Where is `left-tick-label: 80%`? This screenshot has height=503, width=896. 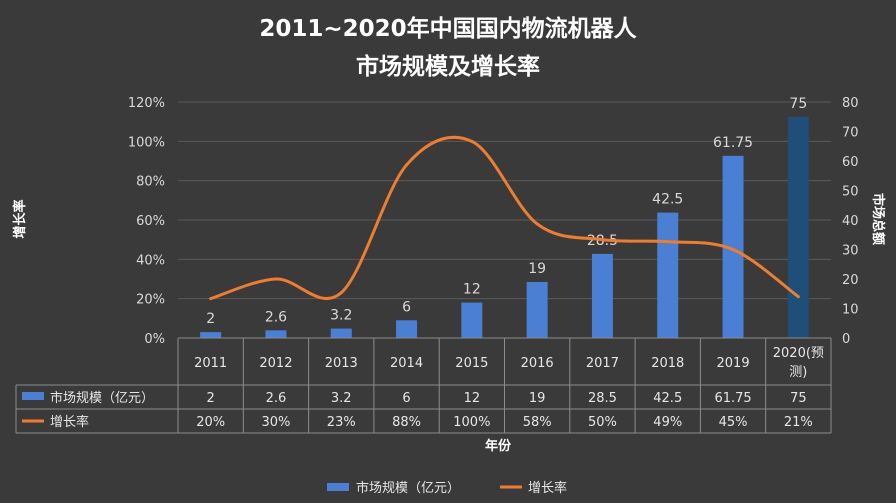 left-tick-label: 80% is located at coordinates (150, 182).